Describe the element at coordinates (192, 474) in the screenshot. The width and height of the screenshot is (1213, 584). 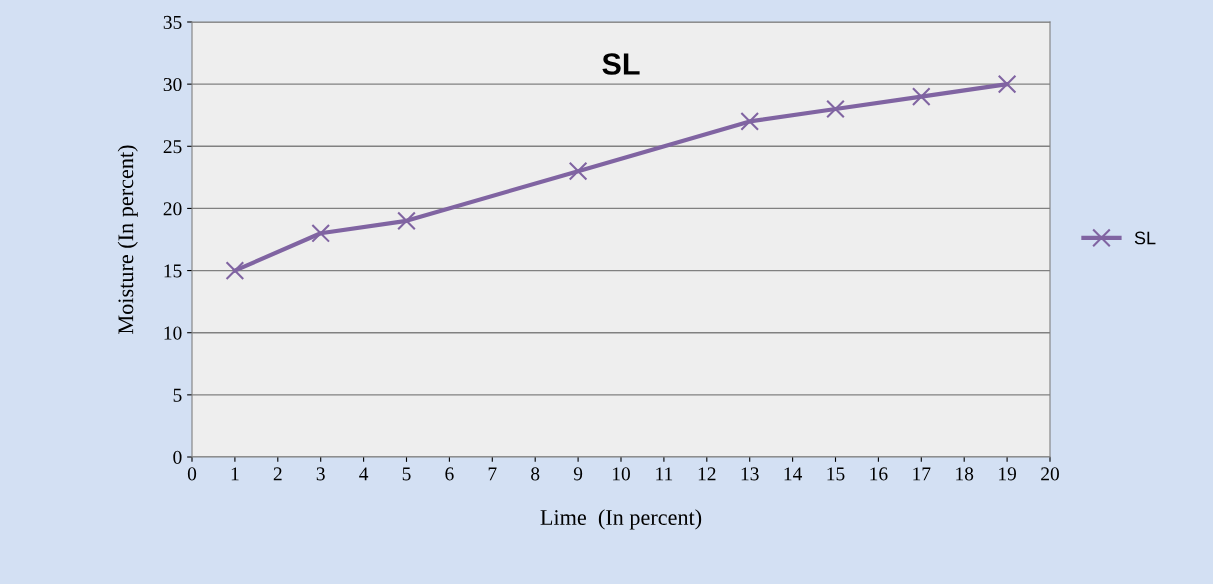
I see `x-tick-label: 0` at that location.